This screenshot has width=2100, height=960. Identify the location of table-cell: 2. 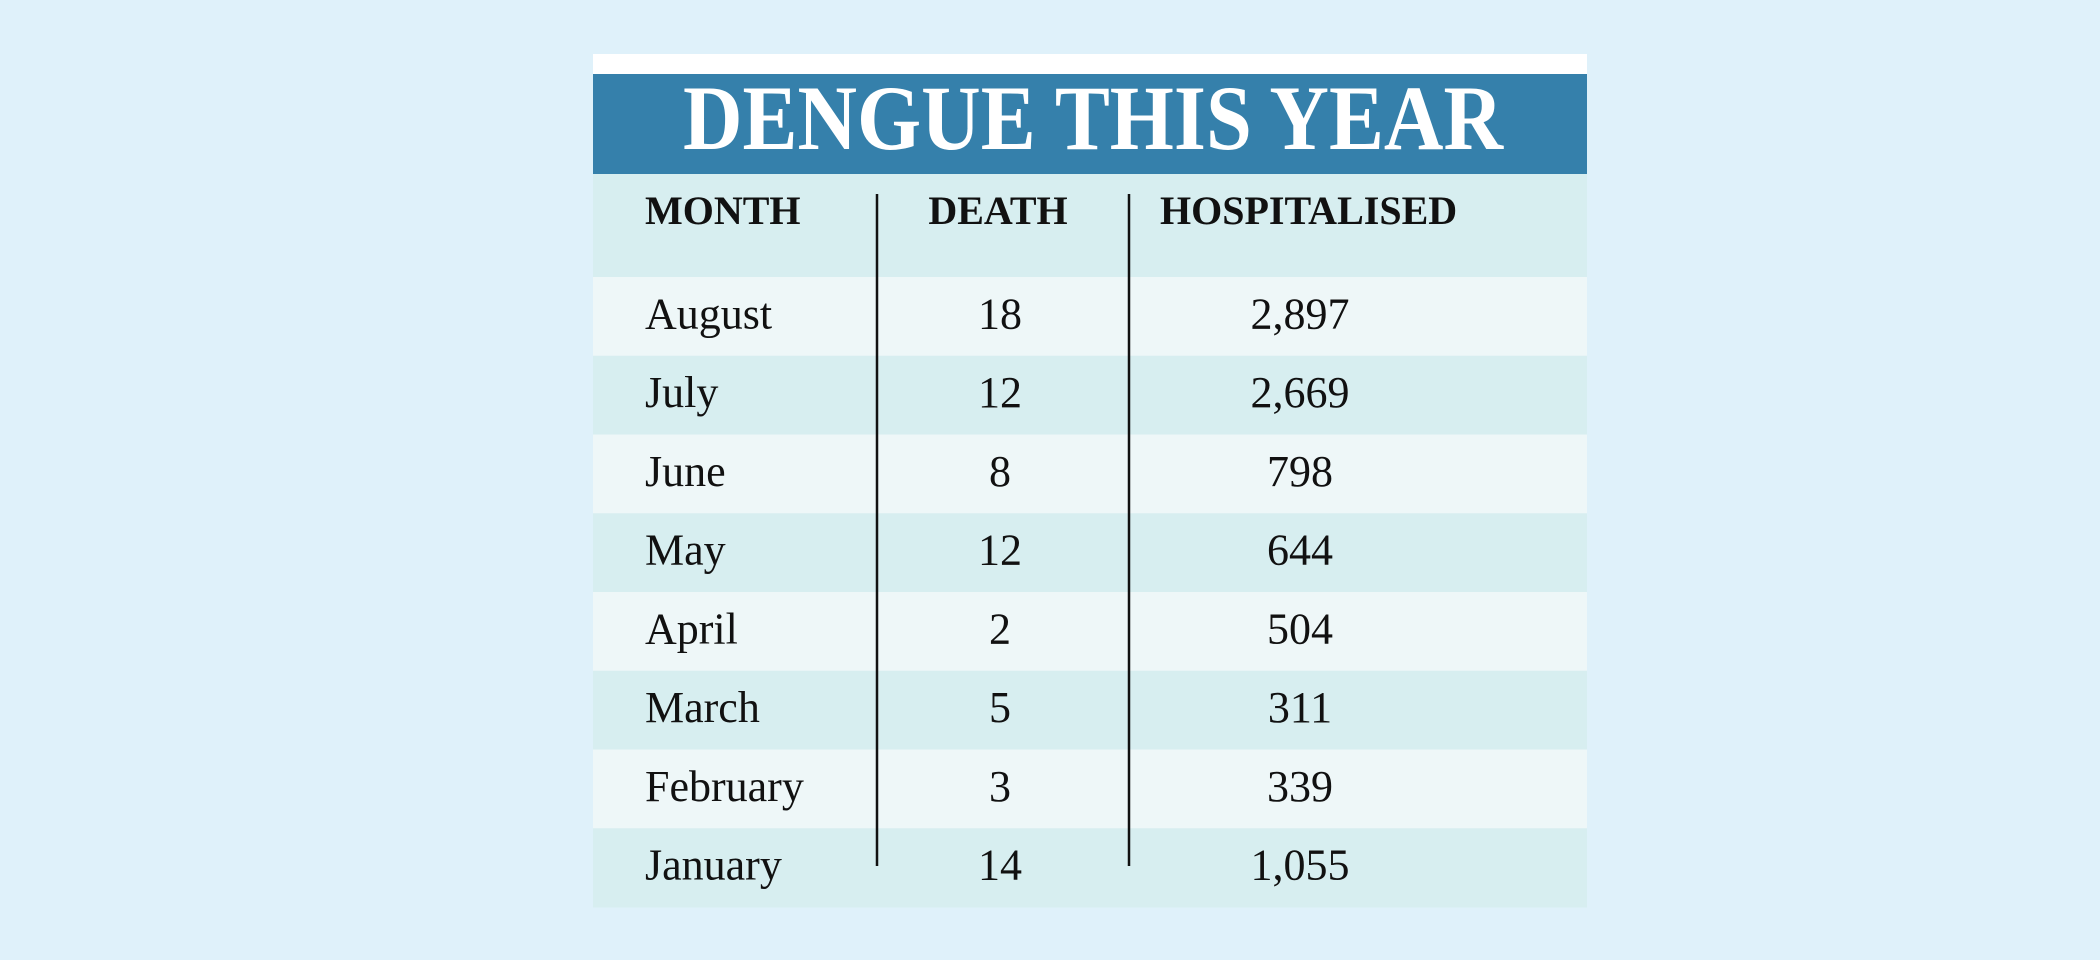
(1000, 628).